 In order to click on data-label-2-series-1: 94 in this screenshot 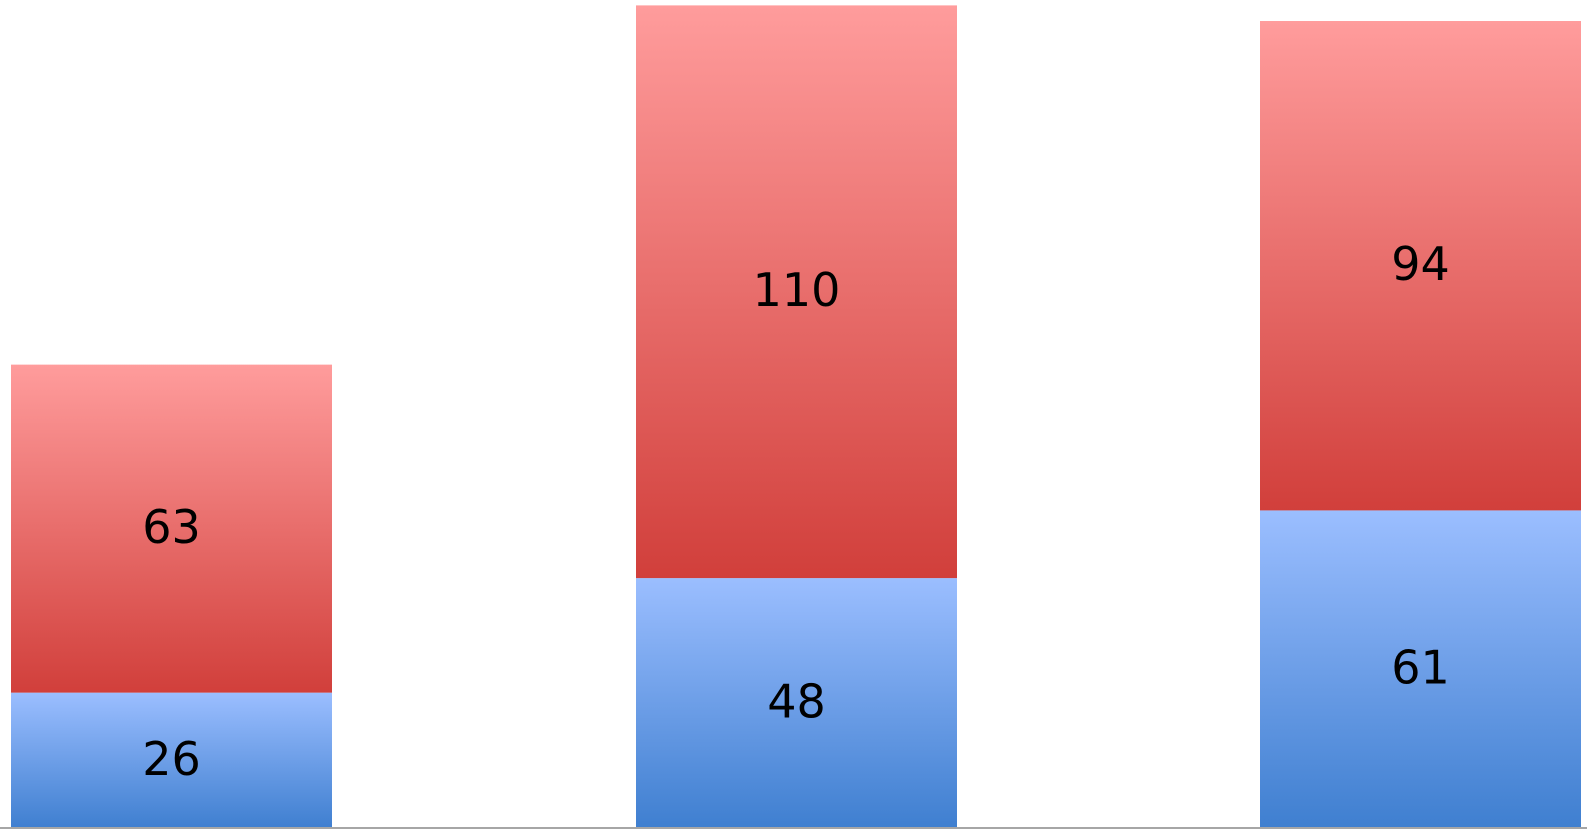, I will do `click(1420, 264)`.